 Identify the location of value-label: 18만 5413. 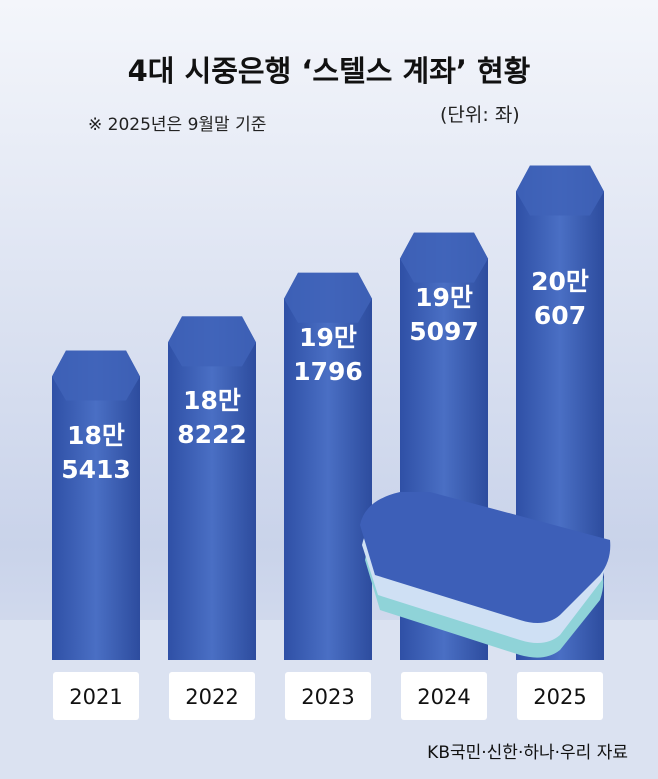
(96, 452).